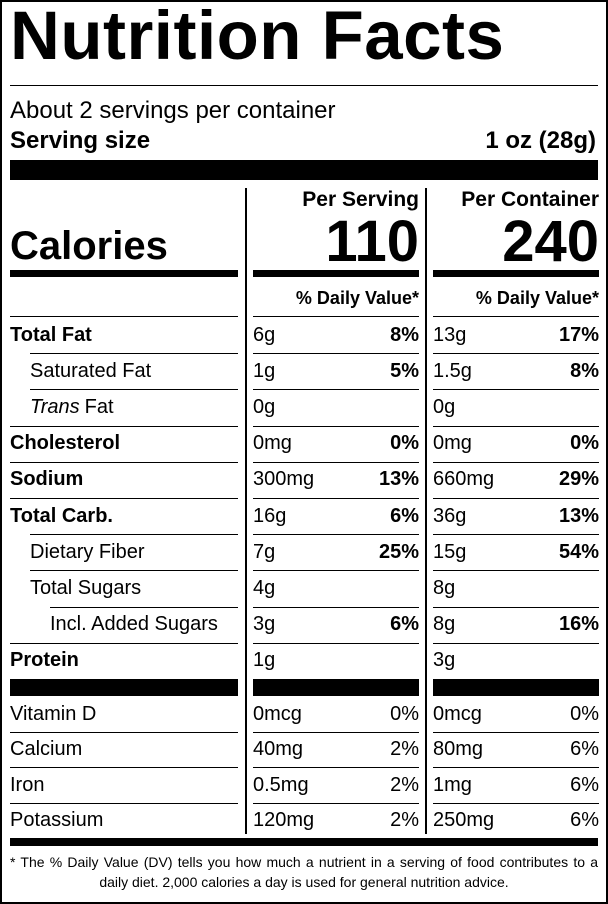 The width and height of the screenshot is (608, 904). I want to click on nutrient-name: Total Fat, so click(51, 335).